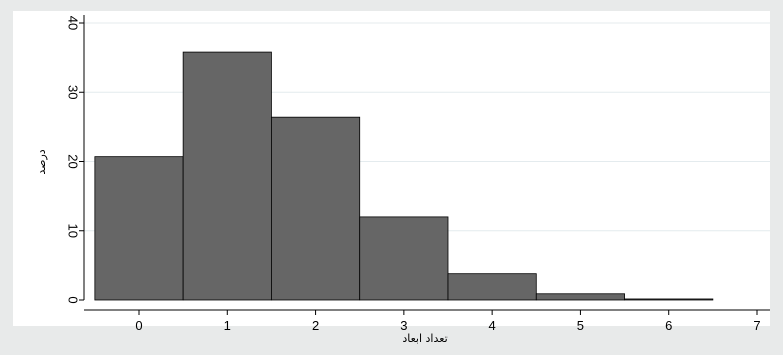 Image resolution: width=783 pixels, height=355 pixels. Describe the element at coordinates (73, 299) in the screenshot. I see `y-tick-label-0: 0` at that location.